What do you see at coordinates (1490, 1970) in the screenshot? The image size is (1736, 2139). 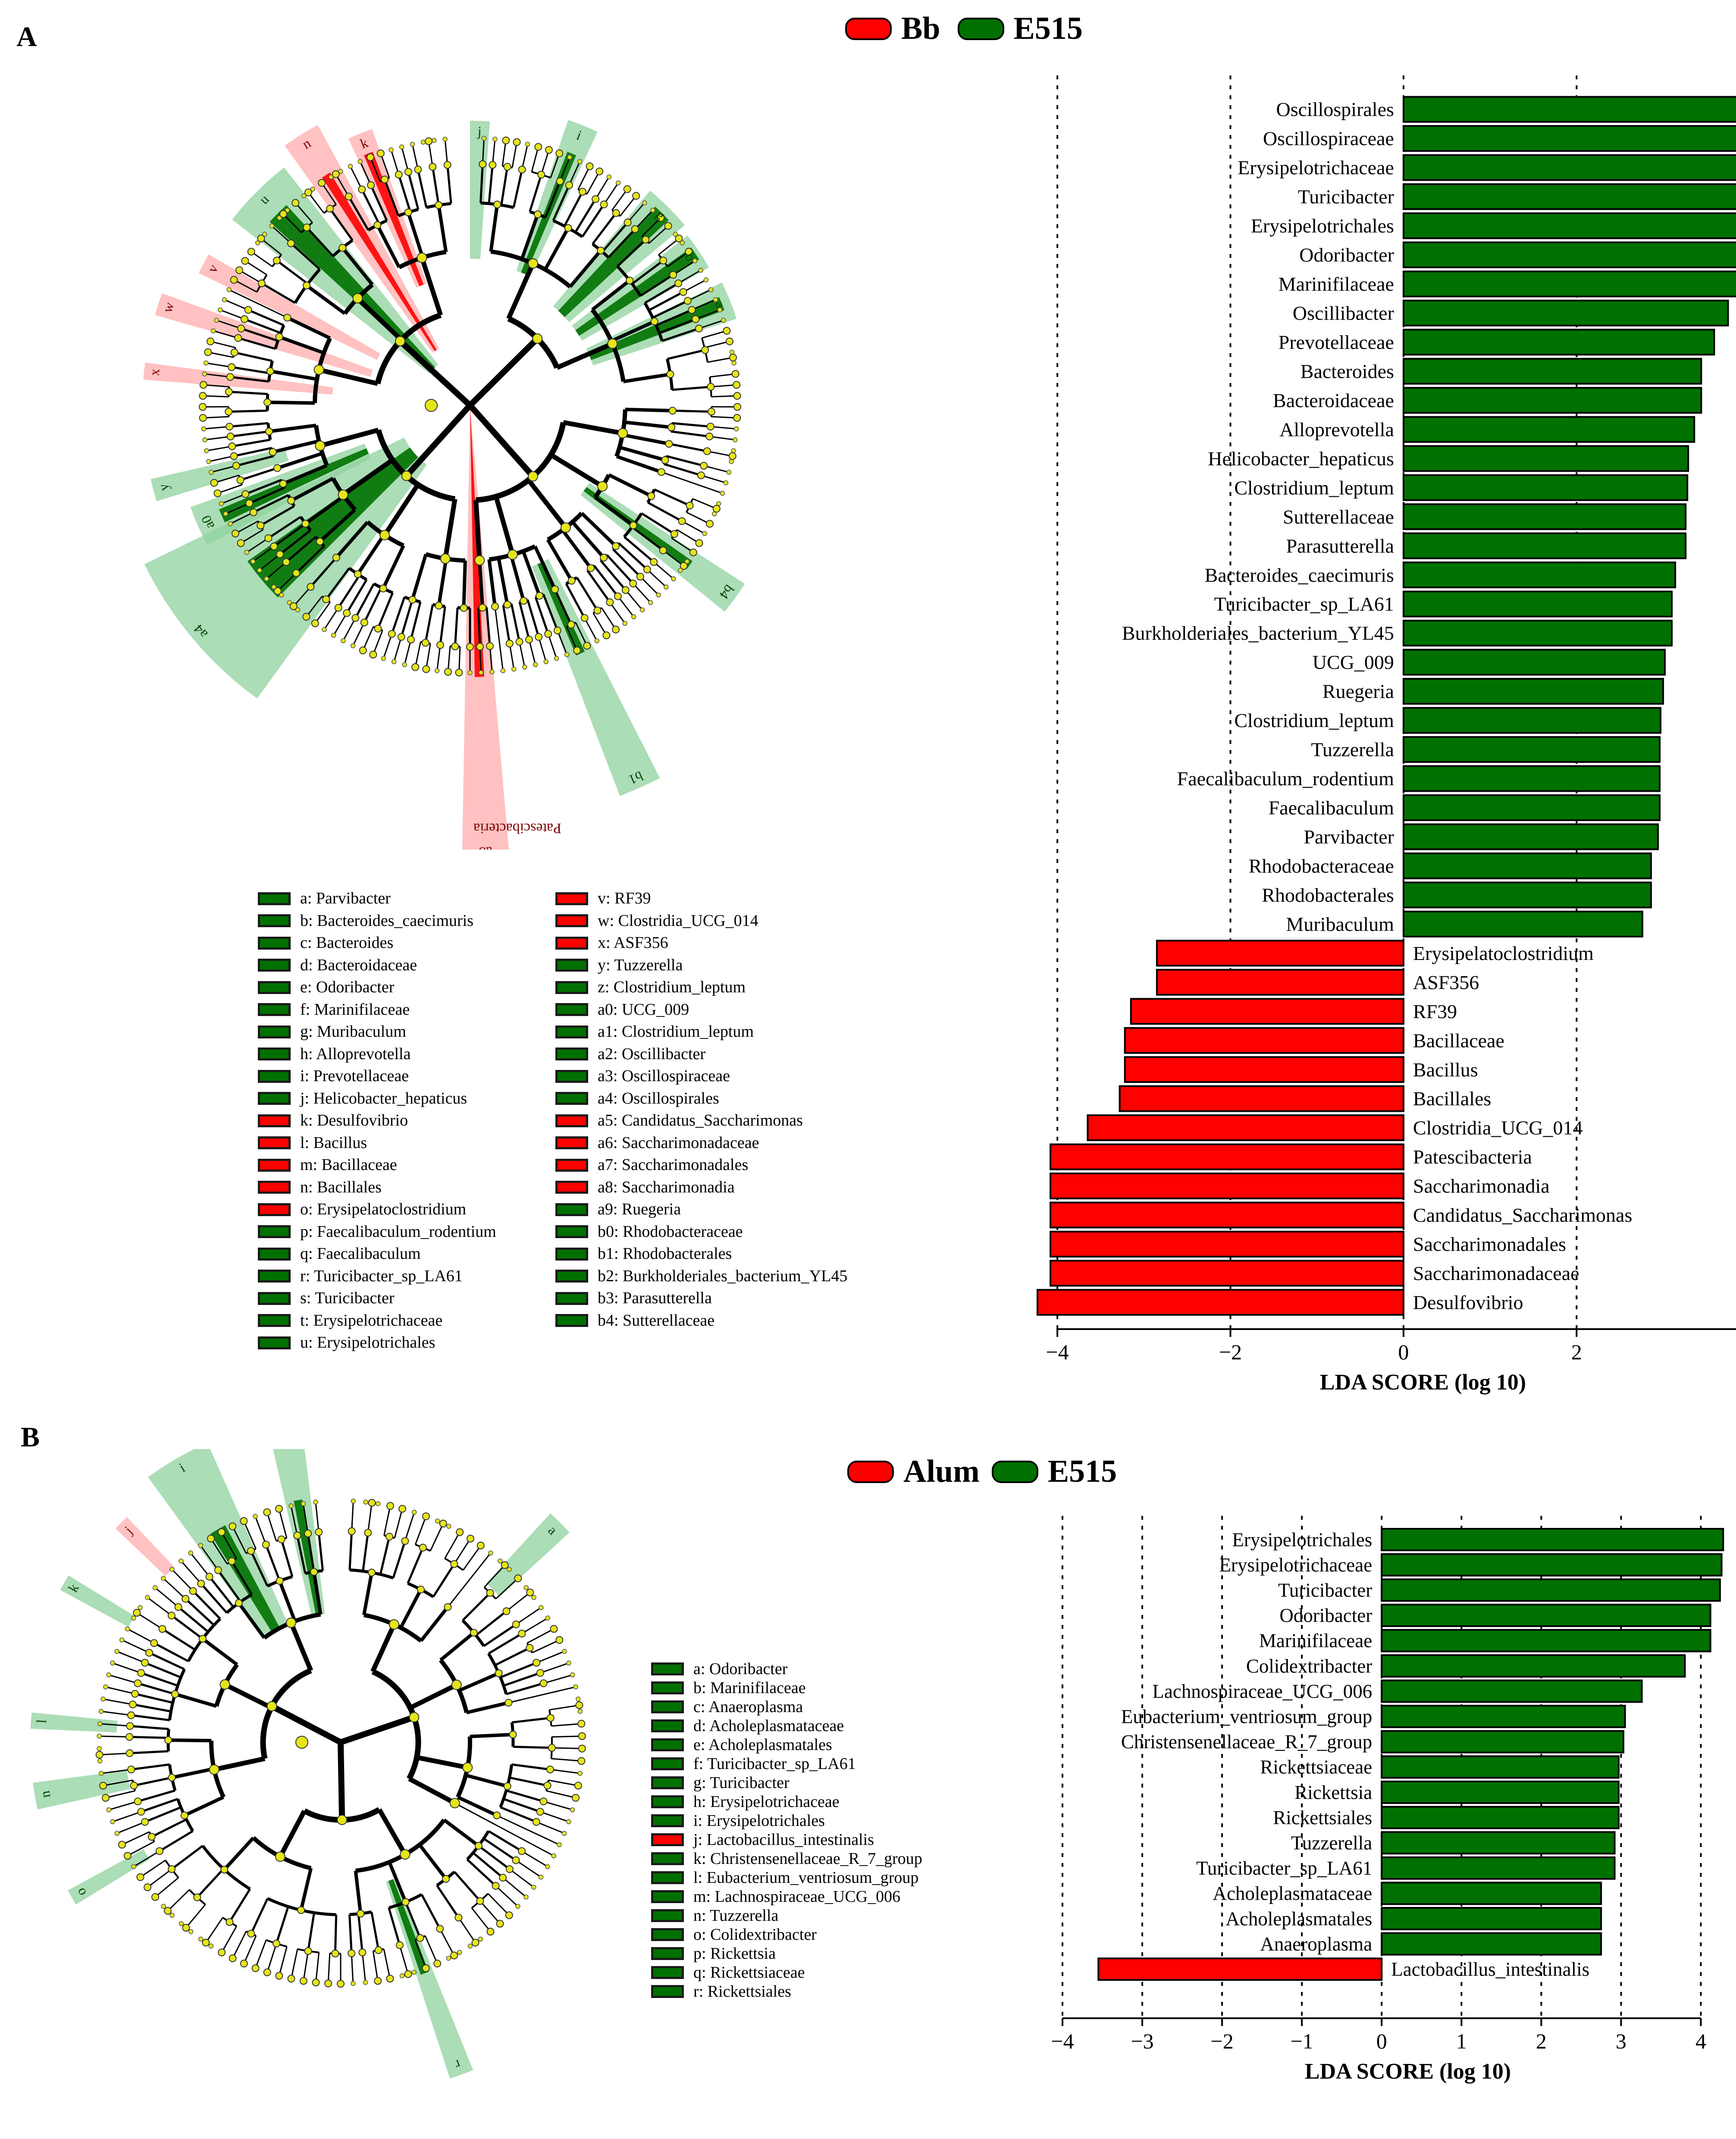 I see `bar-label-b-17: Lactobacillus_intestinalis` at bounding box center [1490, 1970].